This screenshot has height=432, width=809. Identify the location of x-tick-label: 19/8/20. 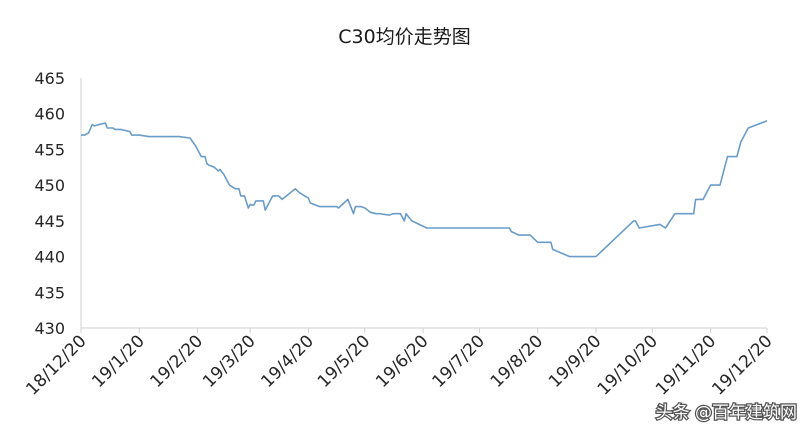
(517, 361).